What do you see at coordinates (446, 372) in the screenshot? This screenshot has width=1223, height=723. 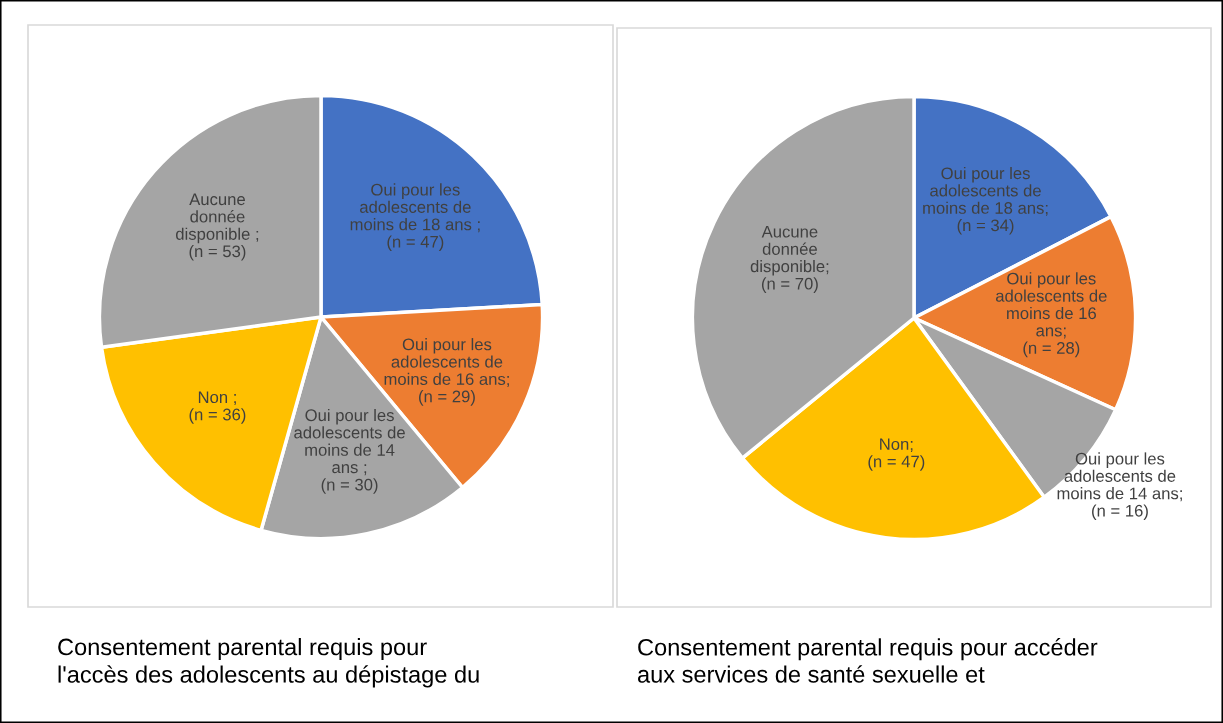 I see `slice-label: Oui pour les adolescents de moins de 16 ans; (n = 29)` at bounding box center [446, 372].